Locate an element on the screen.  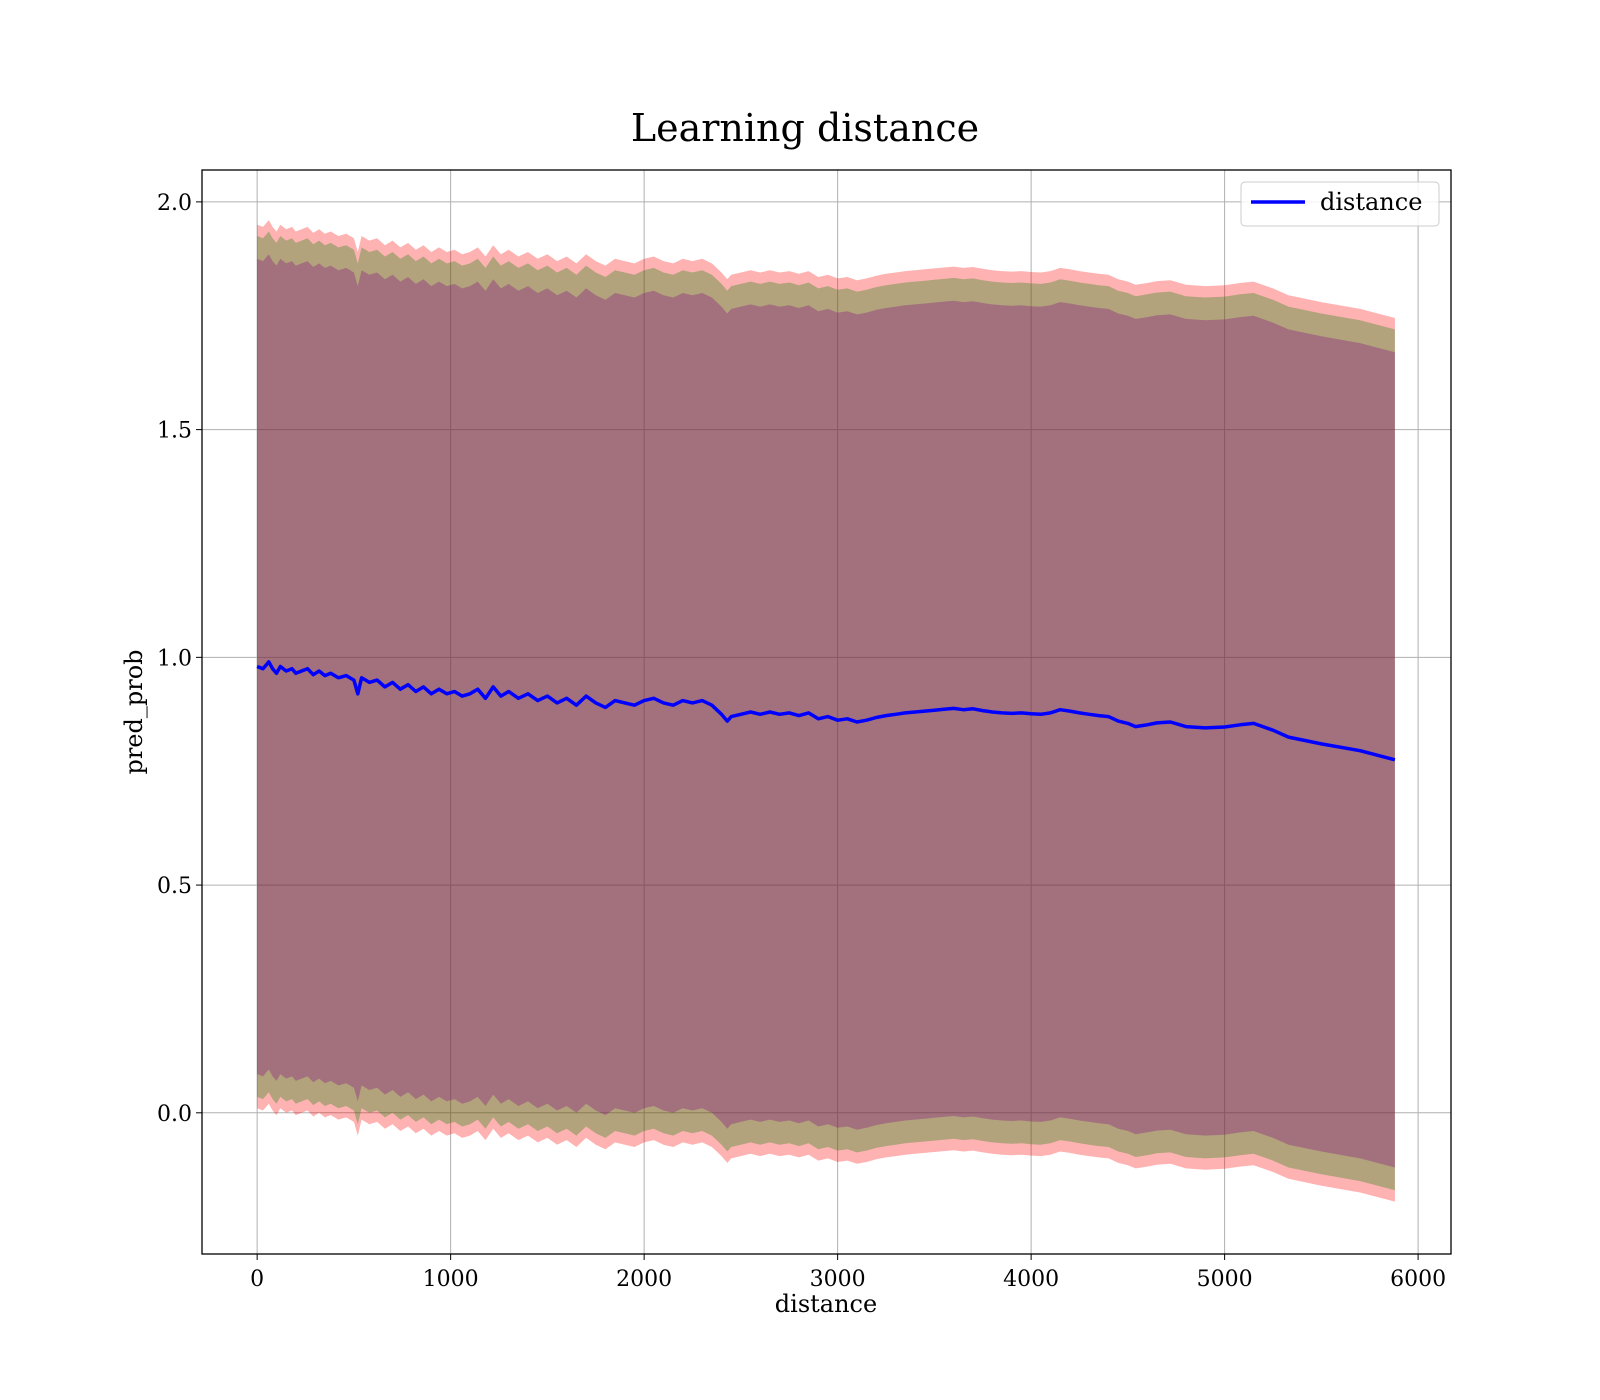
y-tick-label: 0.0 is located at coordinates (174, 1114).